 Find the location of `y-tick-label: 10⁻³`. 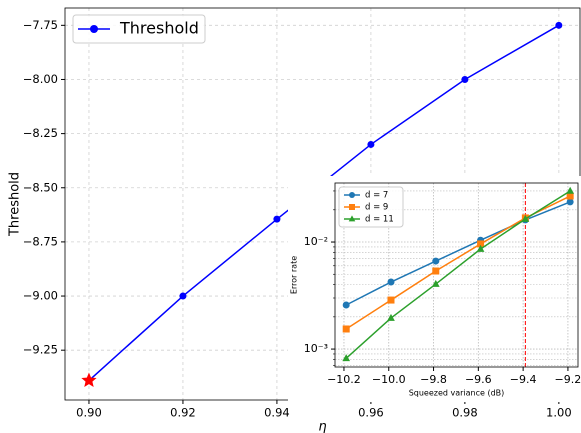

y-tick-label: 10⁻³ is located at coordinates (316, 348).